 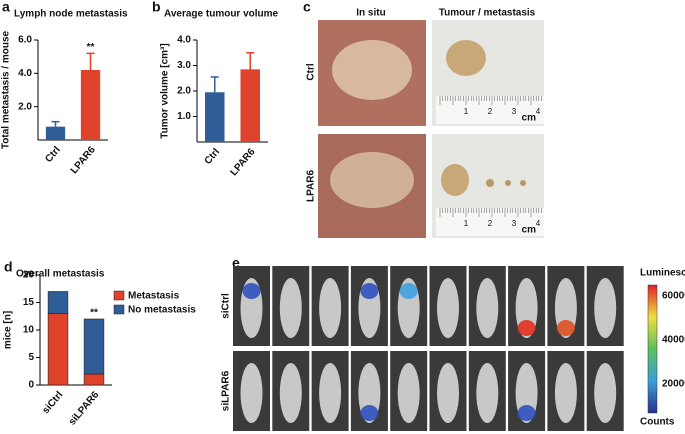 What do you see at coordinates (6, 89) in the screenshot?
I see `y-axis-label: Total metastasis / mouse` at bounding box center [6, 89].